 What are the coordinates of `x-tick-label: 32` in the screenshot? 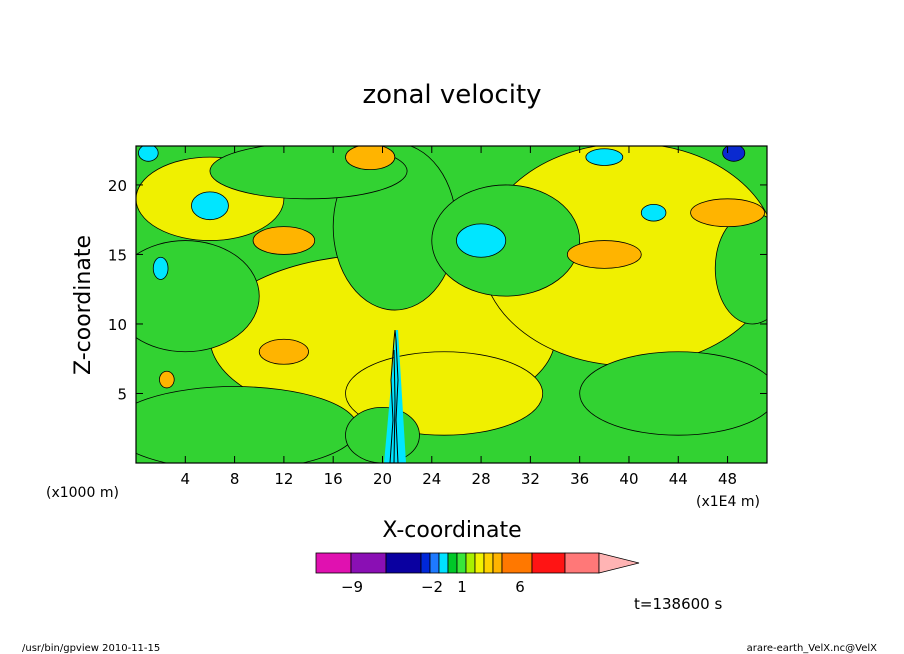 It's located at (530, 479).